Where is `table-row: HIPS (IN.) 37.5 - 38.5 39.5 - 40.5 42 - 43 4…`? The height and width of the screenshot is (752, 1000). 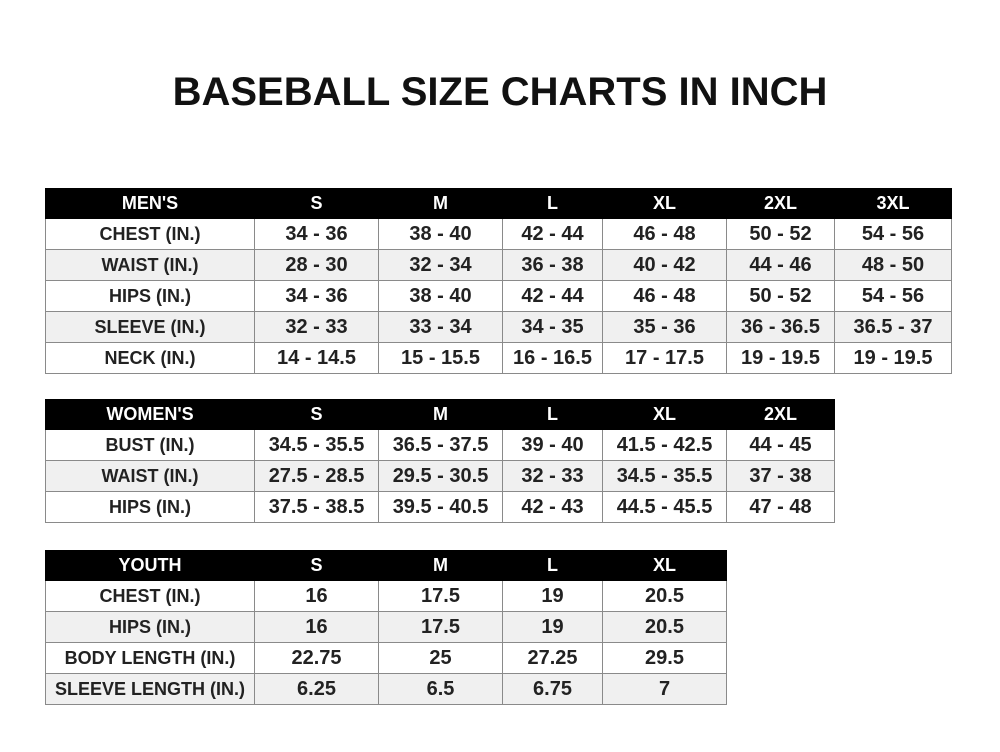 table-row: HIPS (IN.) 37.5 - 38.5 39.5 - 40.5 42 - 43 4… is located at coordinates (440, 507).